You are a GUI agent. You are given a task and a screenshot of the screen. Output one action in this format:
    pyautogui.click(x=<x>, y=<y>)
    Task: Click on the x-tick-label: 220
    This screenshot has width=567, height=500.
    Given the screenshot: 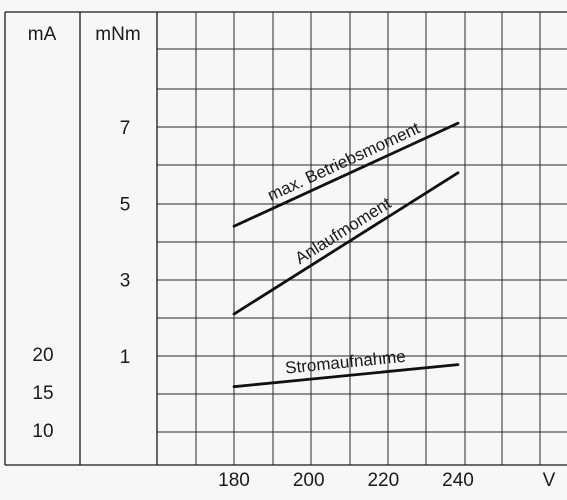 What is the action you would take?
    pyautogui.click(x=383, y=480)
    